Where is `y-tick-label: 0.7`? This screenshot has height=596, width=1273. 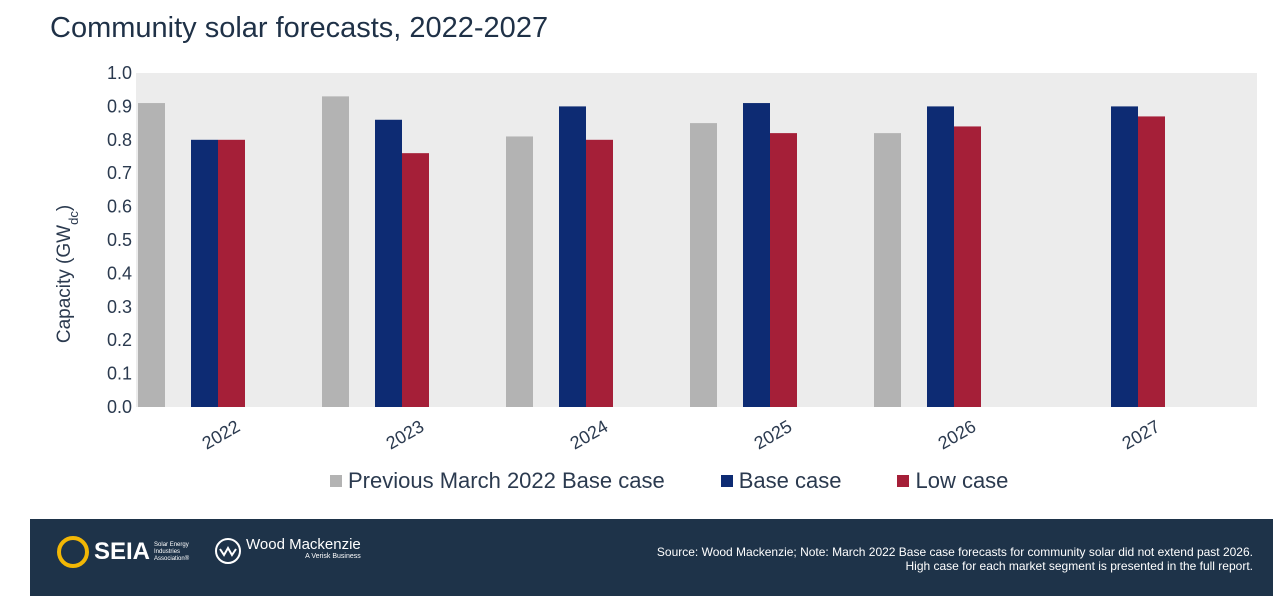 y-tick-label: 0.7 is located at coordinates (119, 173).